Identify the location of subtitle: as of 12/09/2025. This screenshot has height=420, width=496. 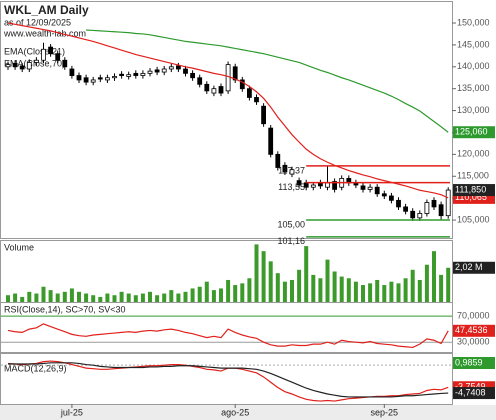
(37, 22).